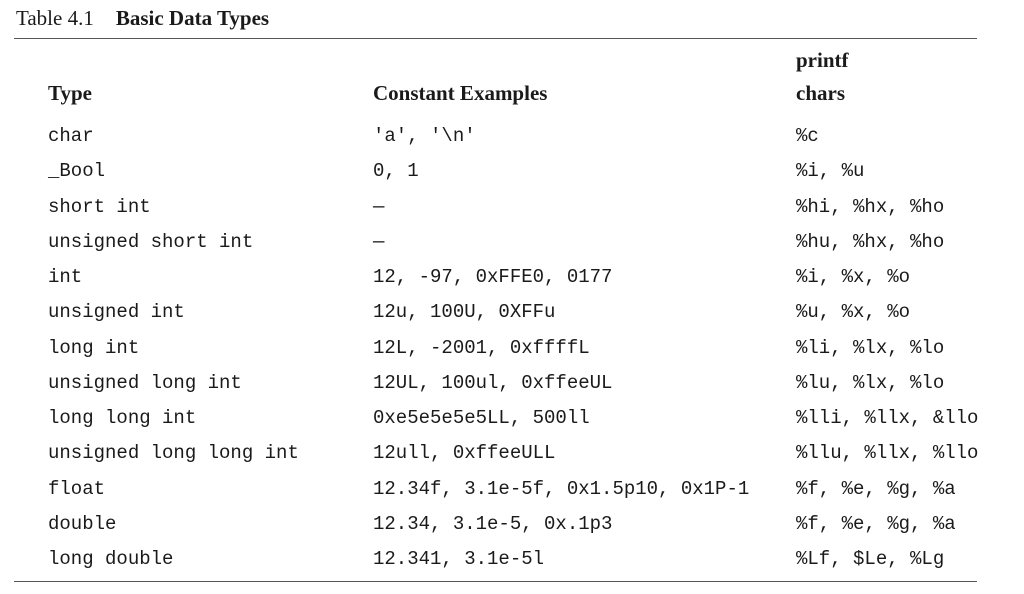  What do you see at coordinates (870, 382) in the screenshot?
I see `printf-chars-cell: %lu, %lx, %lo` at bounding box center [870, 382].